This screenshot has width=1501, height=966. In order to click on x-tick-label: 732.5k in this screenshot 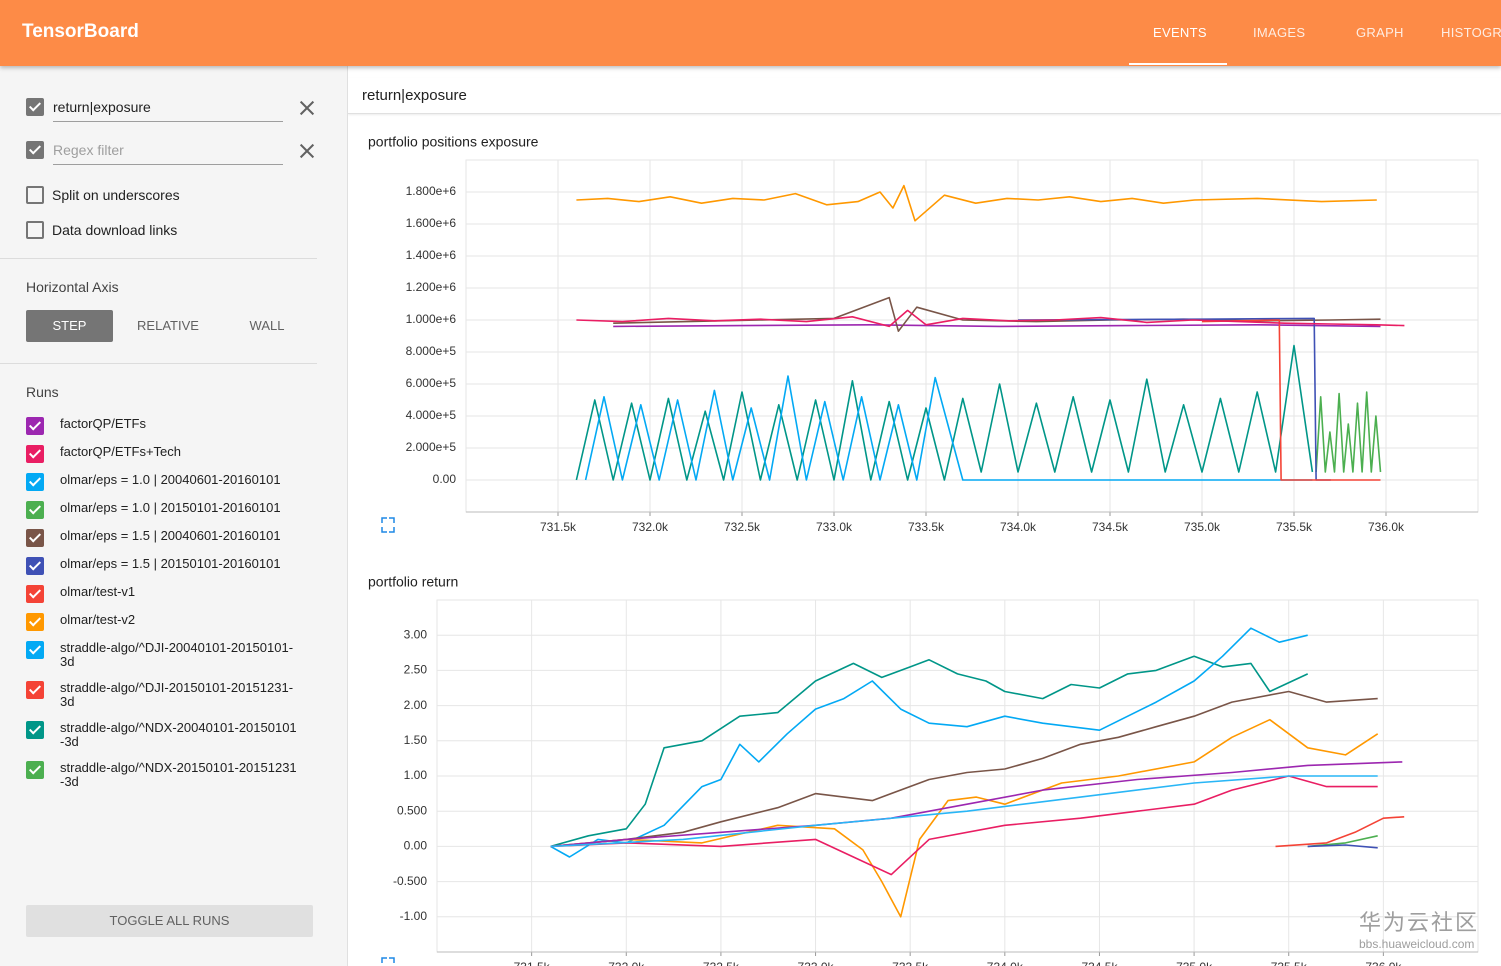, I will do `click(742, 527)`.